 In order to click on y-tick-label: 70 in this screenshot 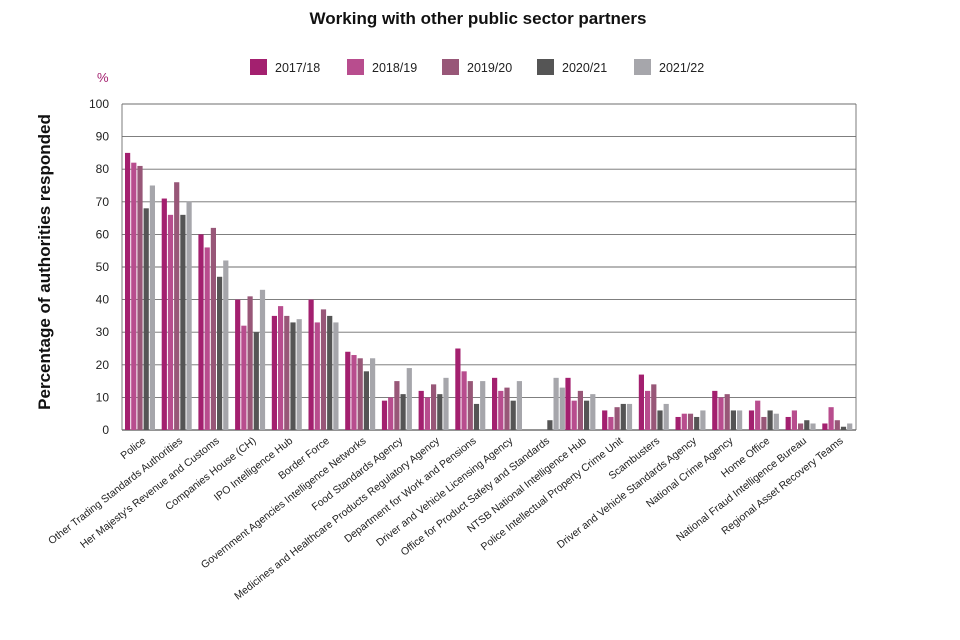, I will do `click(103, 202)`.